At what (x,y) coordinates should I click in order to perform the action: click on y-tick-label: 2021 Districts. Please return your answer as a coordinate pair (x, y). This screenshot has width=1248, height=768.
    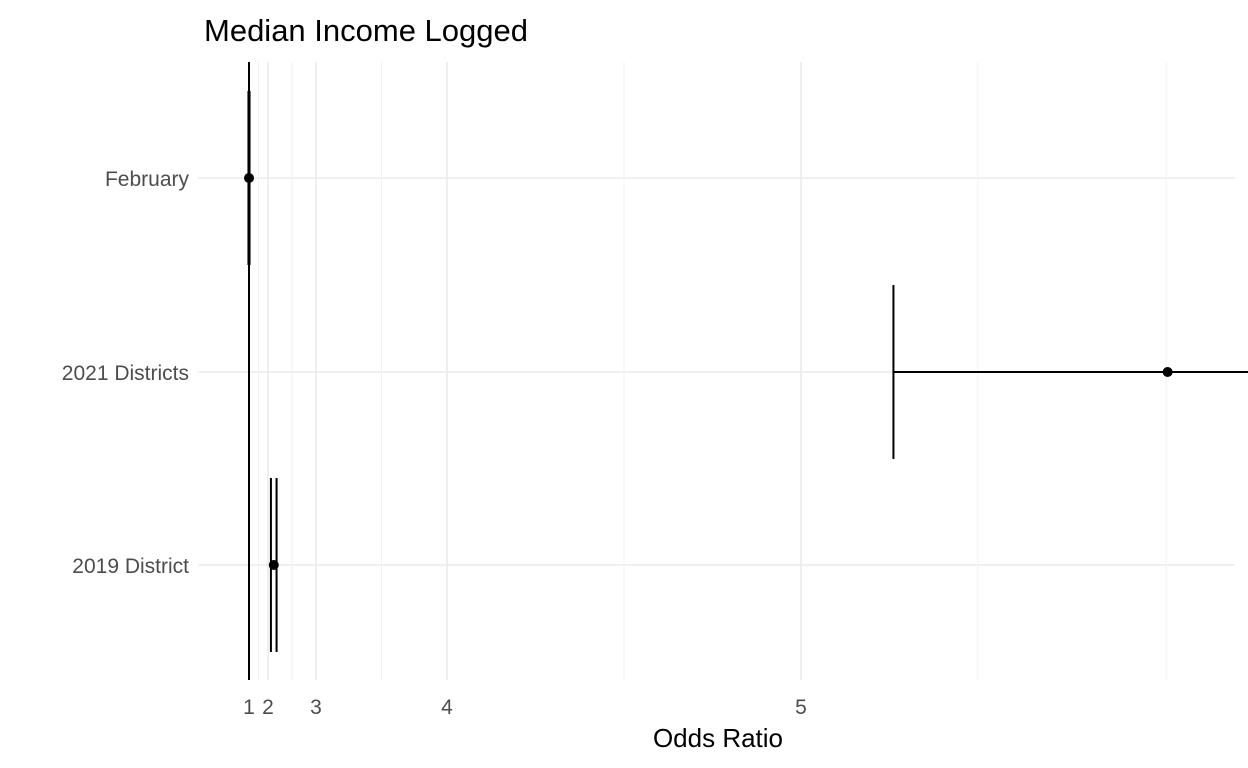
    Looking at the image, I should click on (125, 373).